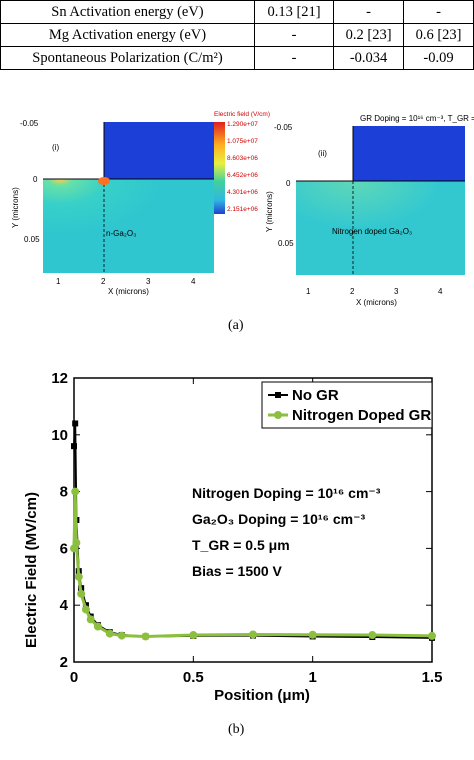  What do you see at coordinates (121, 233) in the screenshot?
I see `region-label: n-Ga₂O₃` at bounding box center [121, 233].